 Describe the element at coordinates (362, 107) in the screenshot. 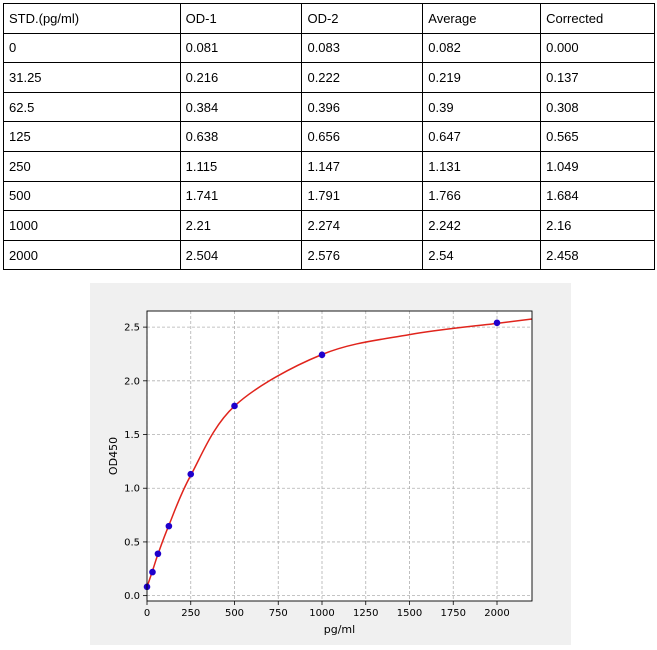

I see `table-cell: 0.396` at that location.